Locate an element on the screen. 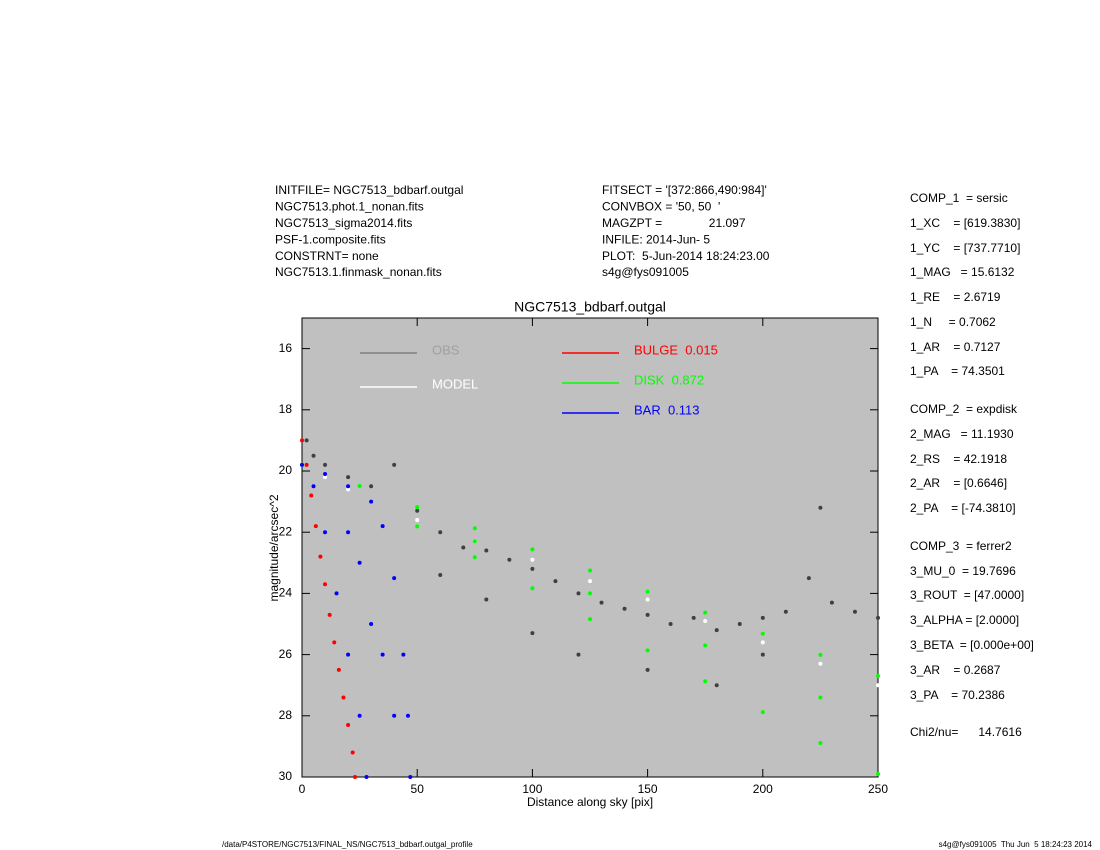 This screenshot has width=1100, height=850. header-line: NGC7513_sigma2014.fits is located at coordinates (343, 223).